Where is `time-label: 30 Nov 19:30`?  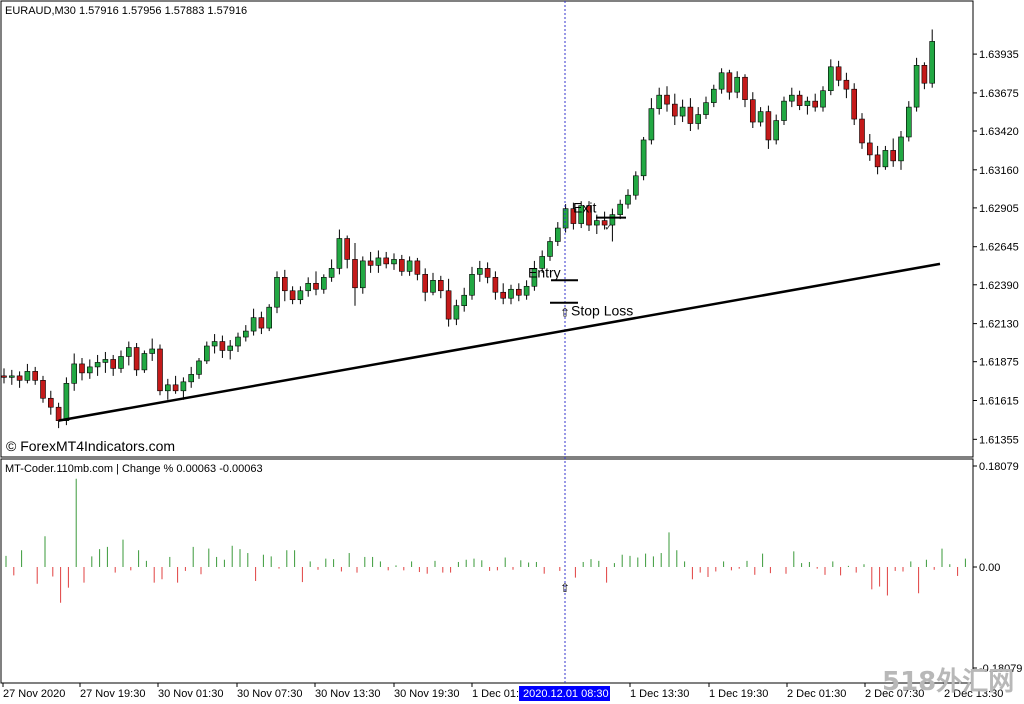 time-label: 30 Nov 19:30 is located at coordinates (426, 694).